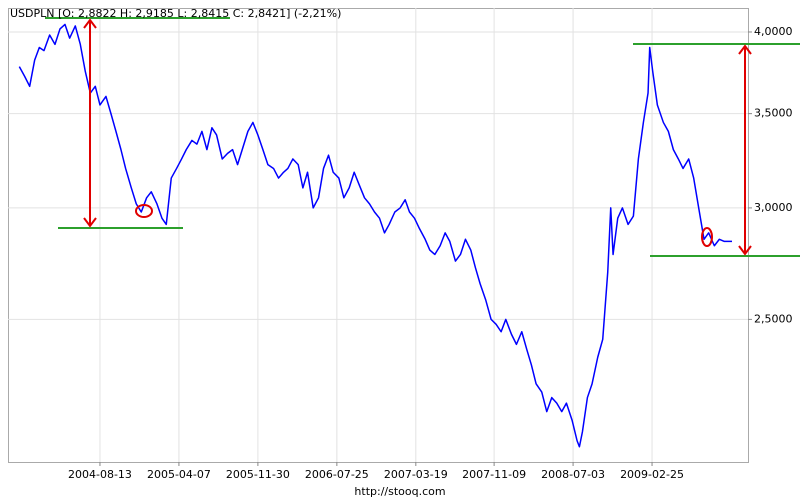 This screenshot has height=504, width=800. Describe the element at coordinates (337, 474) in the screenshot. I see `x-tick-label: 2006-07-25` at that location.